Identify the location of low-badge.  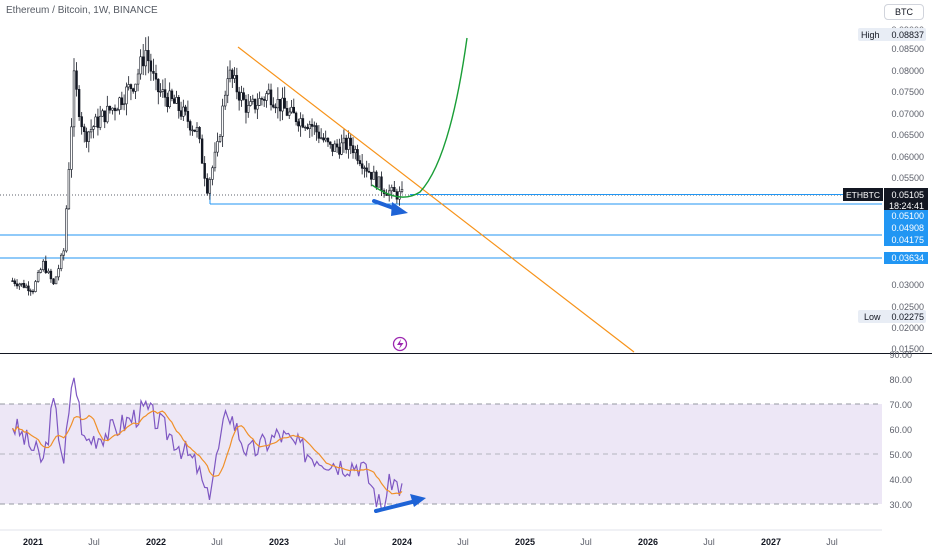
(892, 316).